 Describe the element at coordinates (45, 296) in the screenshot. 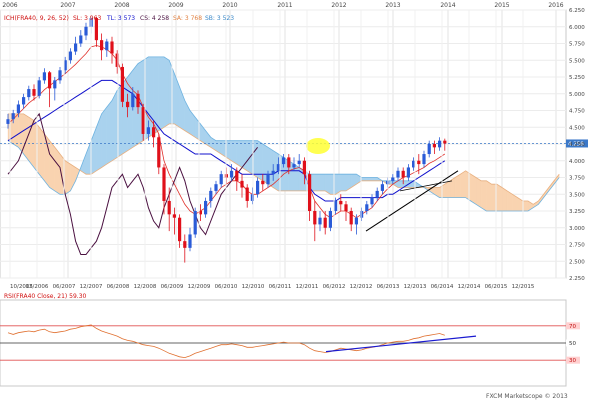

I see `rsi-legend: RSI(FRA40 Close, 21) 59.30` at that location.